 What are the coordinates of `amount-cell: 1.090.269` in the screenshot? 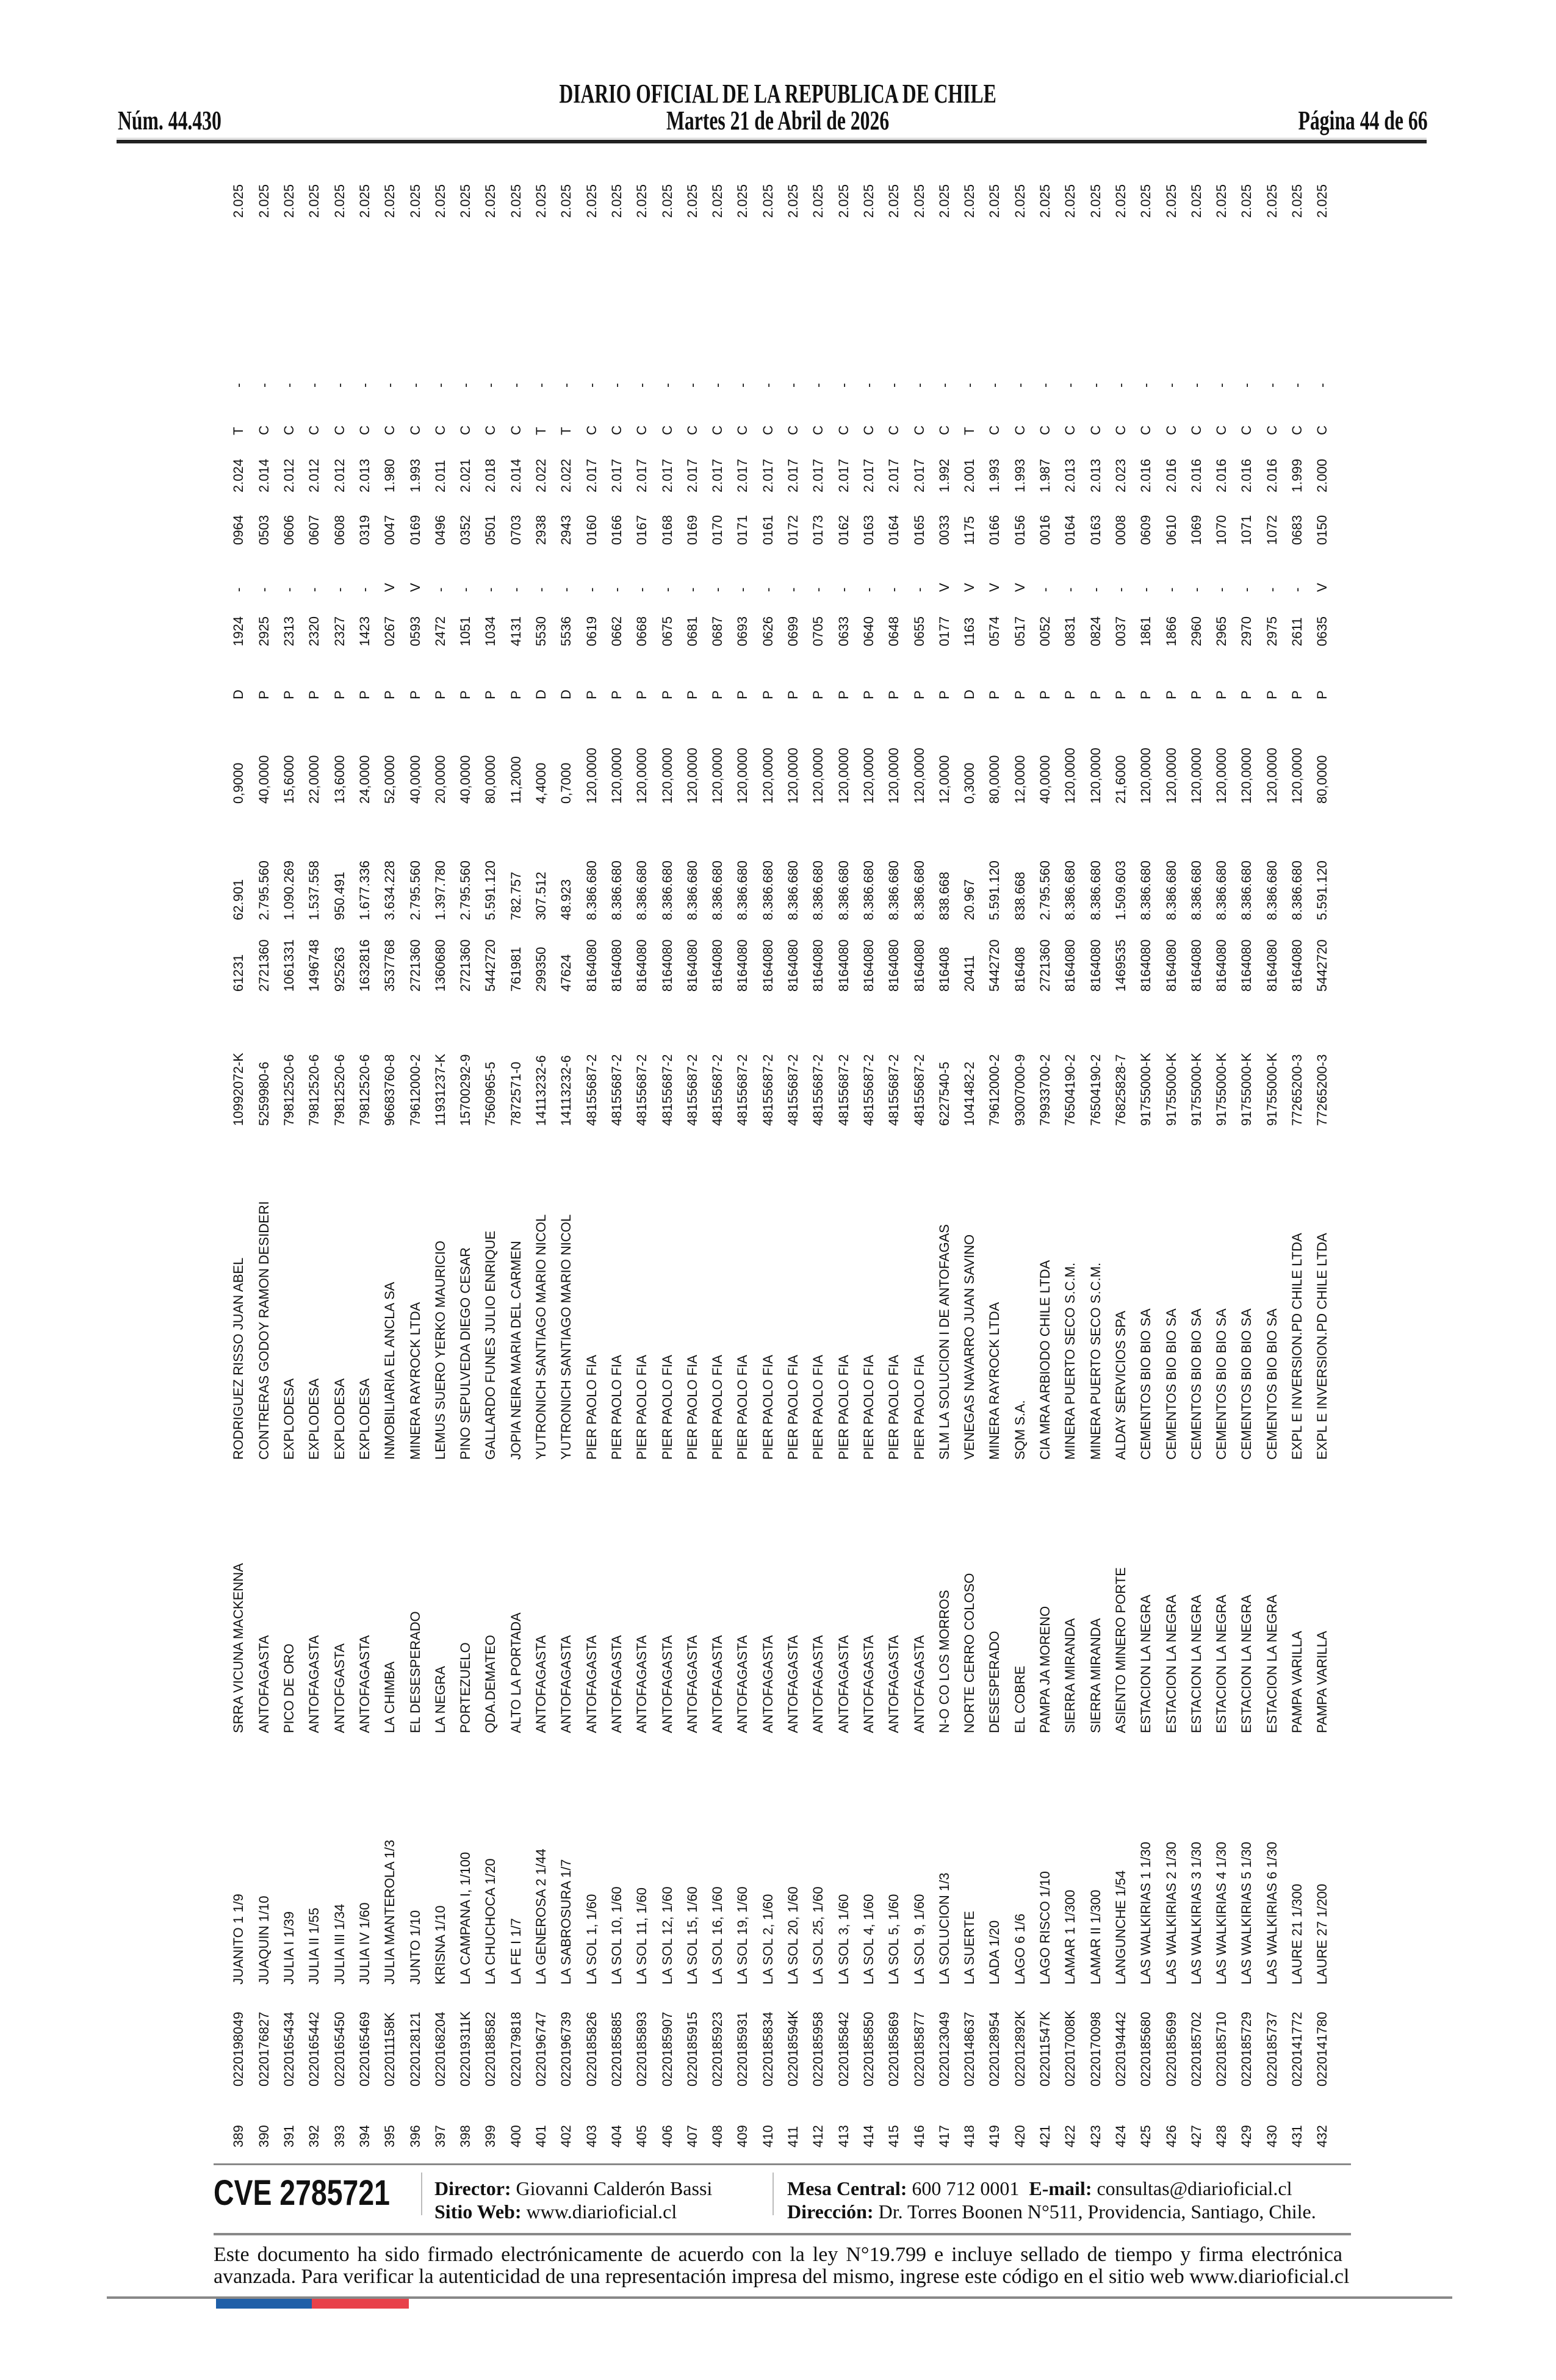 It's located at (289, 890).